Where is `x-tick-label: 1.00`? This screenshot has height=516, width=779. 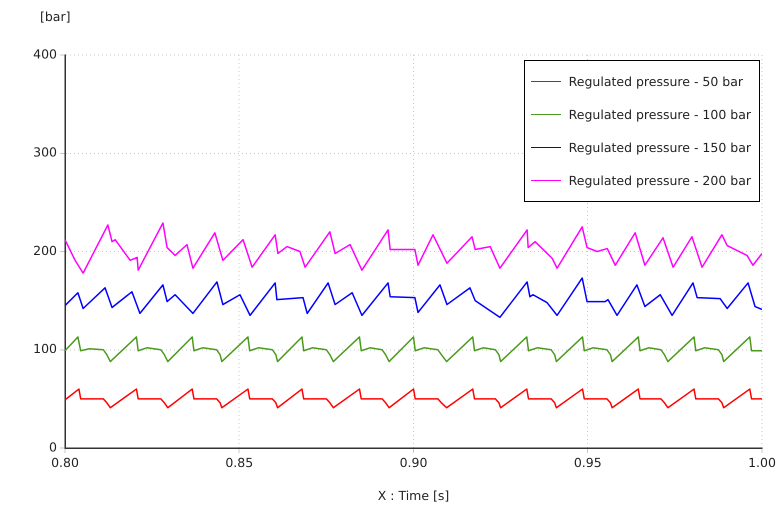 x-tick-label: 1.00 is located at coordinates (762, 462).